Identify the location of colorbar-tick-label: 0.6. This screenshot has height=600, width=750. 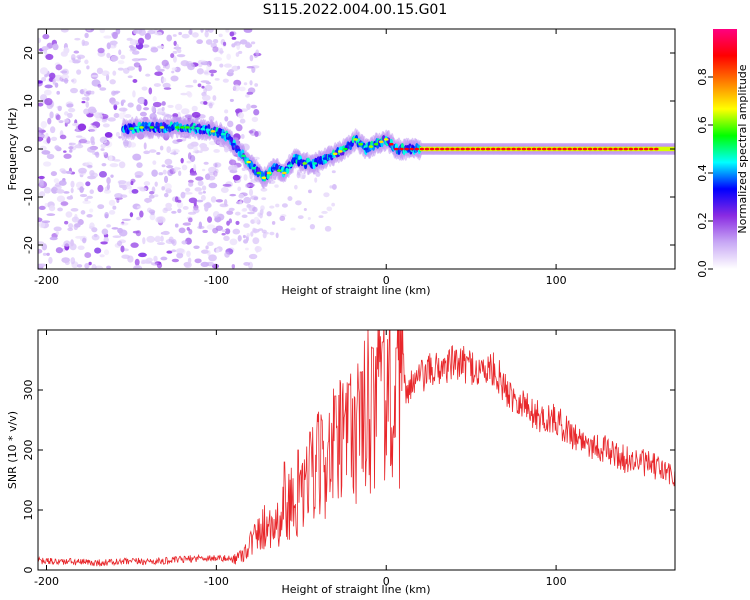
(702, 125).